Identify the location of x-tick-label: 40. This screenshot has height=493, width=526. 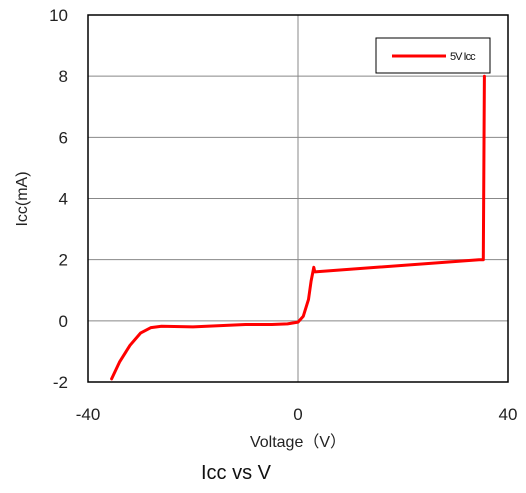
(508, 414).